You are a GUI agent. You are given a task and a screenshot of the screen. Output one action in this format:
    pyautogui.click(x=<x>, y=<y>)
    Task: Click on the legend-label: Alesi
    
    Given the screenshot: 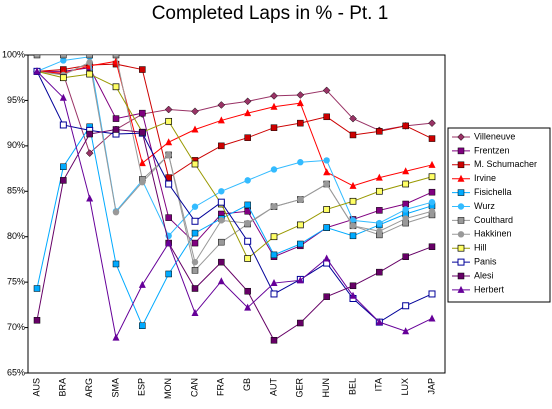 What is the action you would take?
    pyautogui.click(x=484, y=275)
    